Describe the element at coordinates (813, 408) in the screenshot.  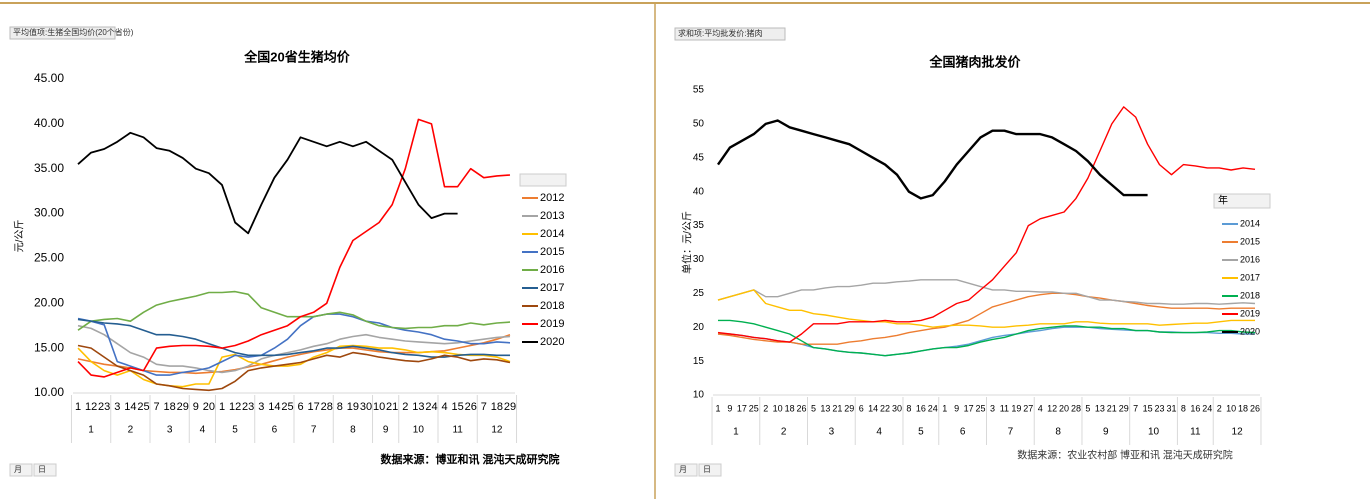
I see `x-tick-label: 5` at that location.